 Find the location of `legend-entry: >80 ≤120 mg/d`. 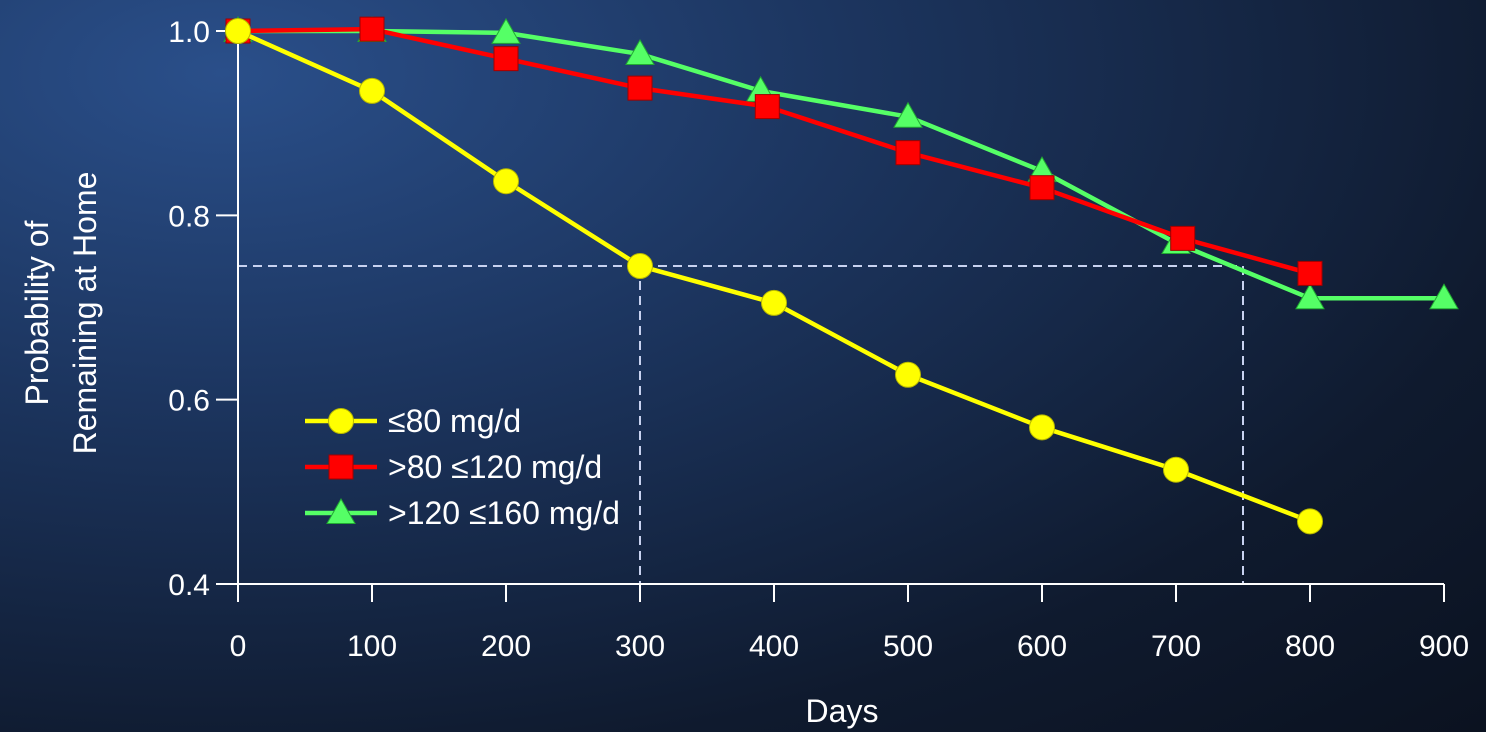

legend-entry: >80 ≤120 mg/d is located at coordinates (453, 467).